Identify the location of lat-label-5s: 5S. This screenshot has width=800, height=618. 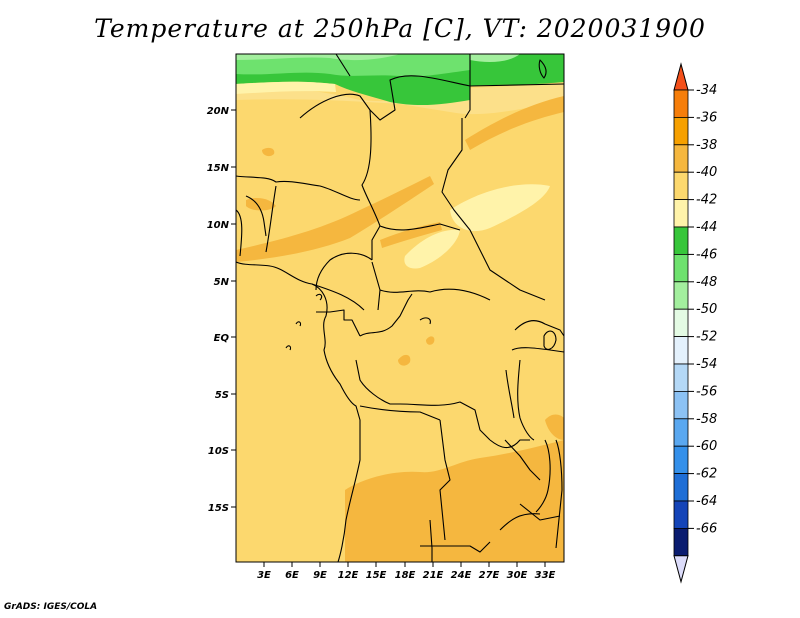
(222, 395).